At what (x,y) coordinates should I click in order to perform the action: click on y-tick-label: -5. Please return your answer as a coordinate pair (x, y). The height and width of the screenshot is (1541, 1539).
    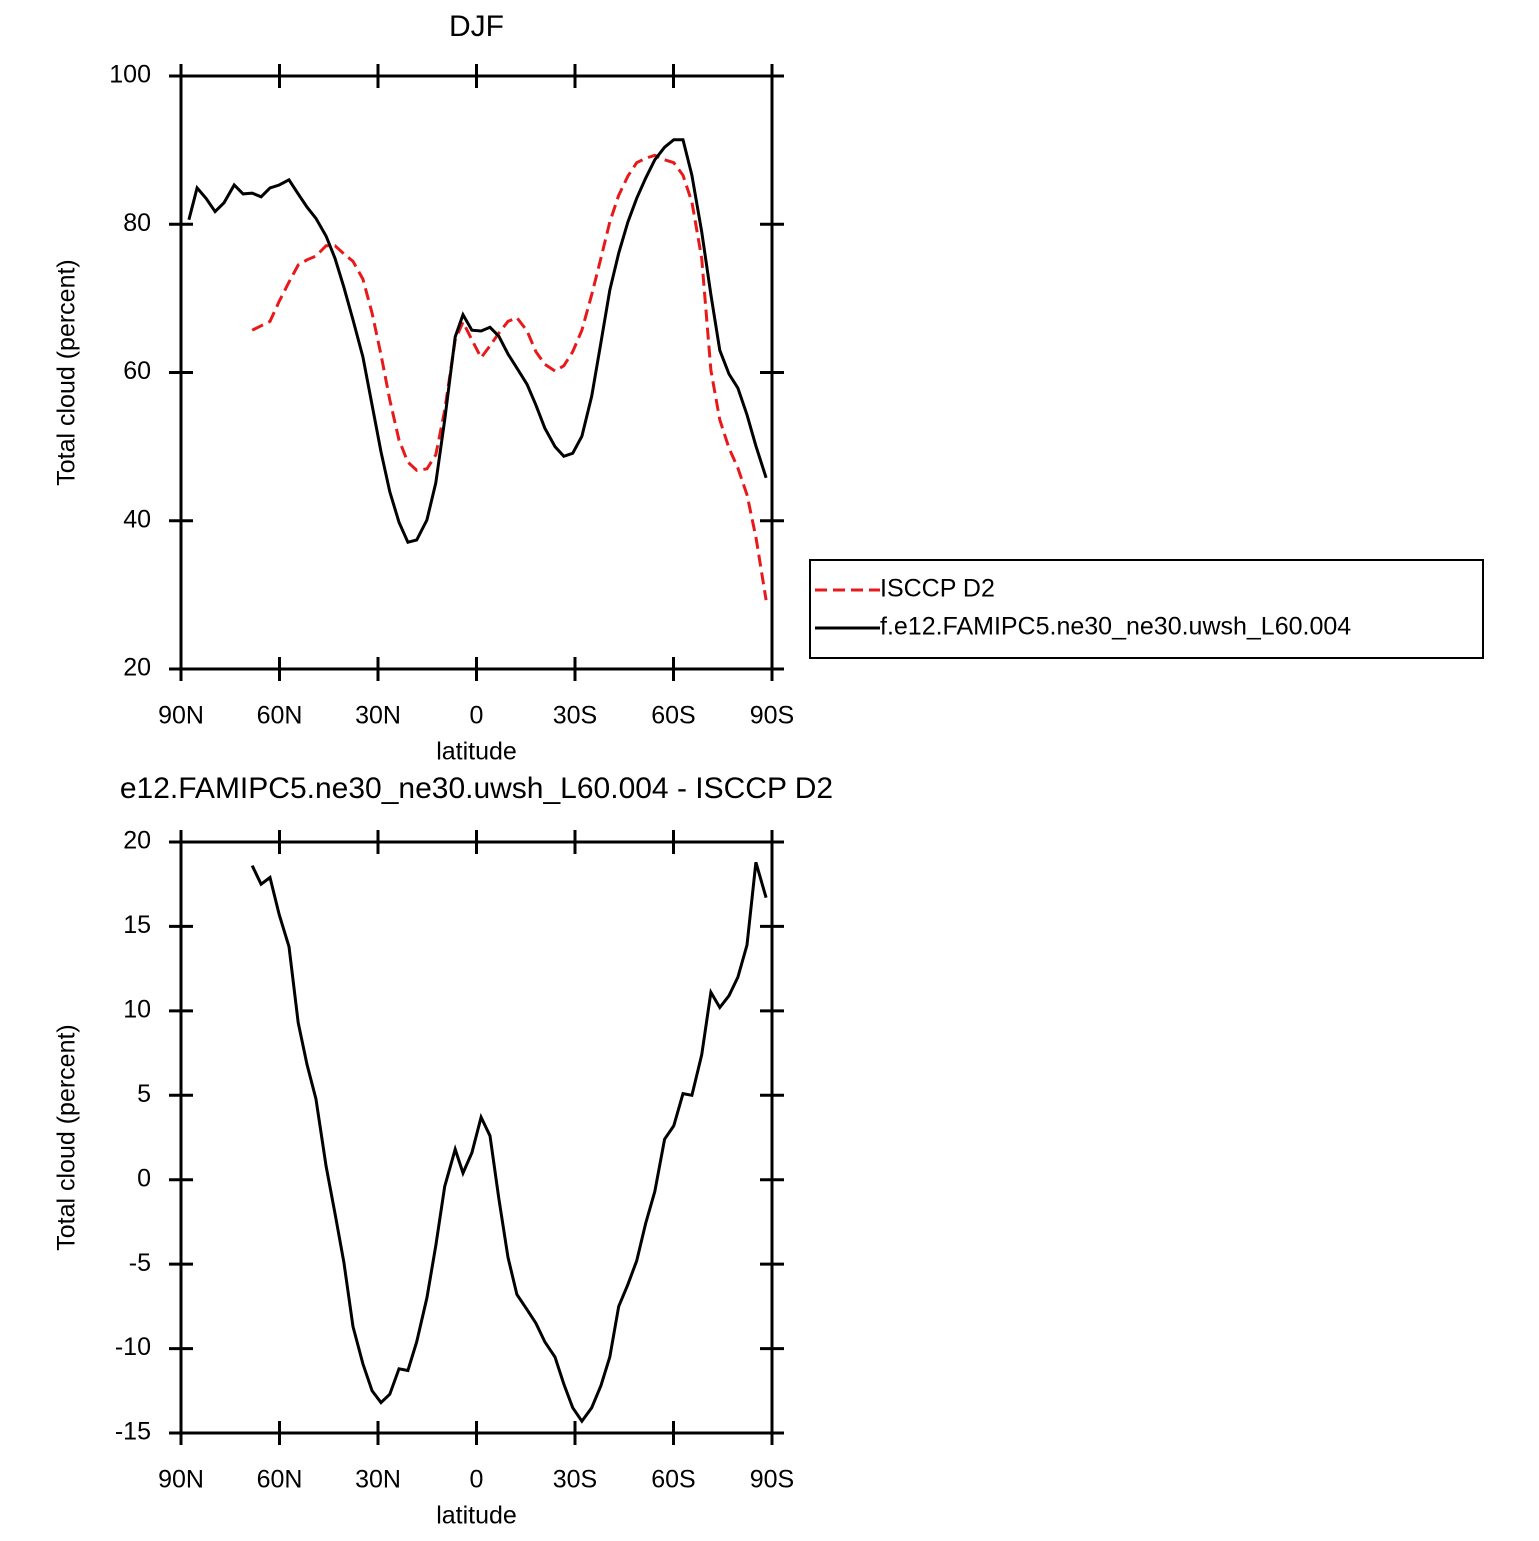
    Looking at the image, I should click on (140, 1263).